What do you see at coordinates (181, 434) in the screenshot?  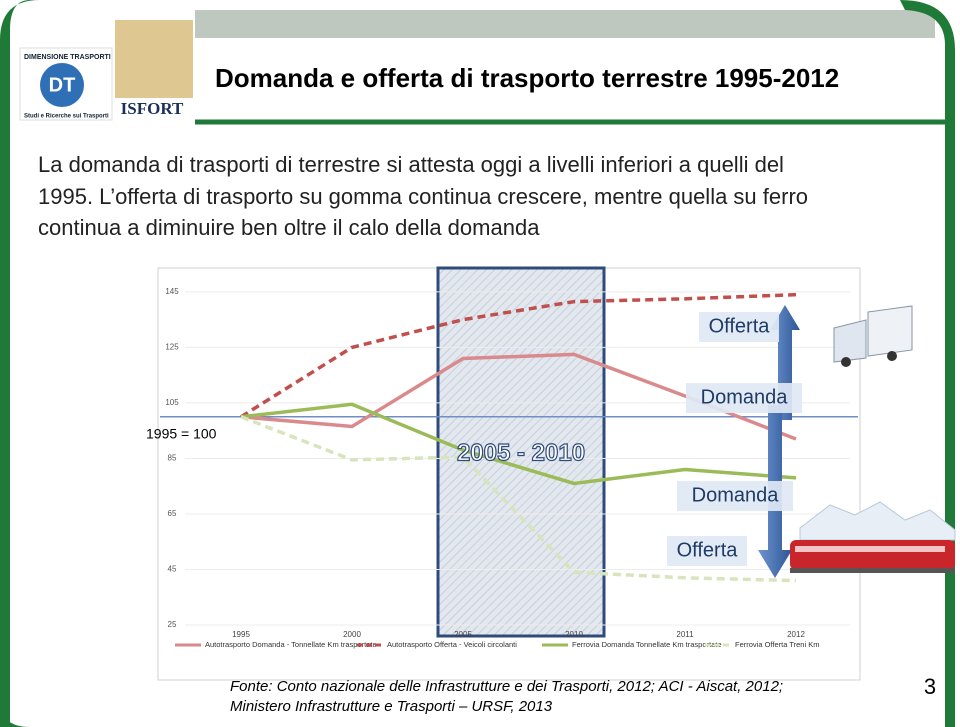 I see `baseline-label: 1995 = 100` at bounding box center [181, 434].